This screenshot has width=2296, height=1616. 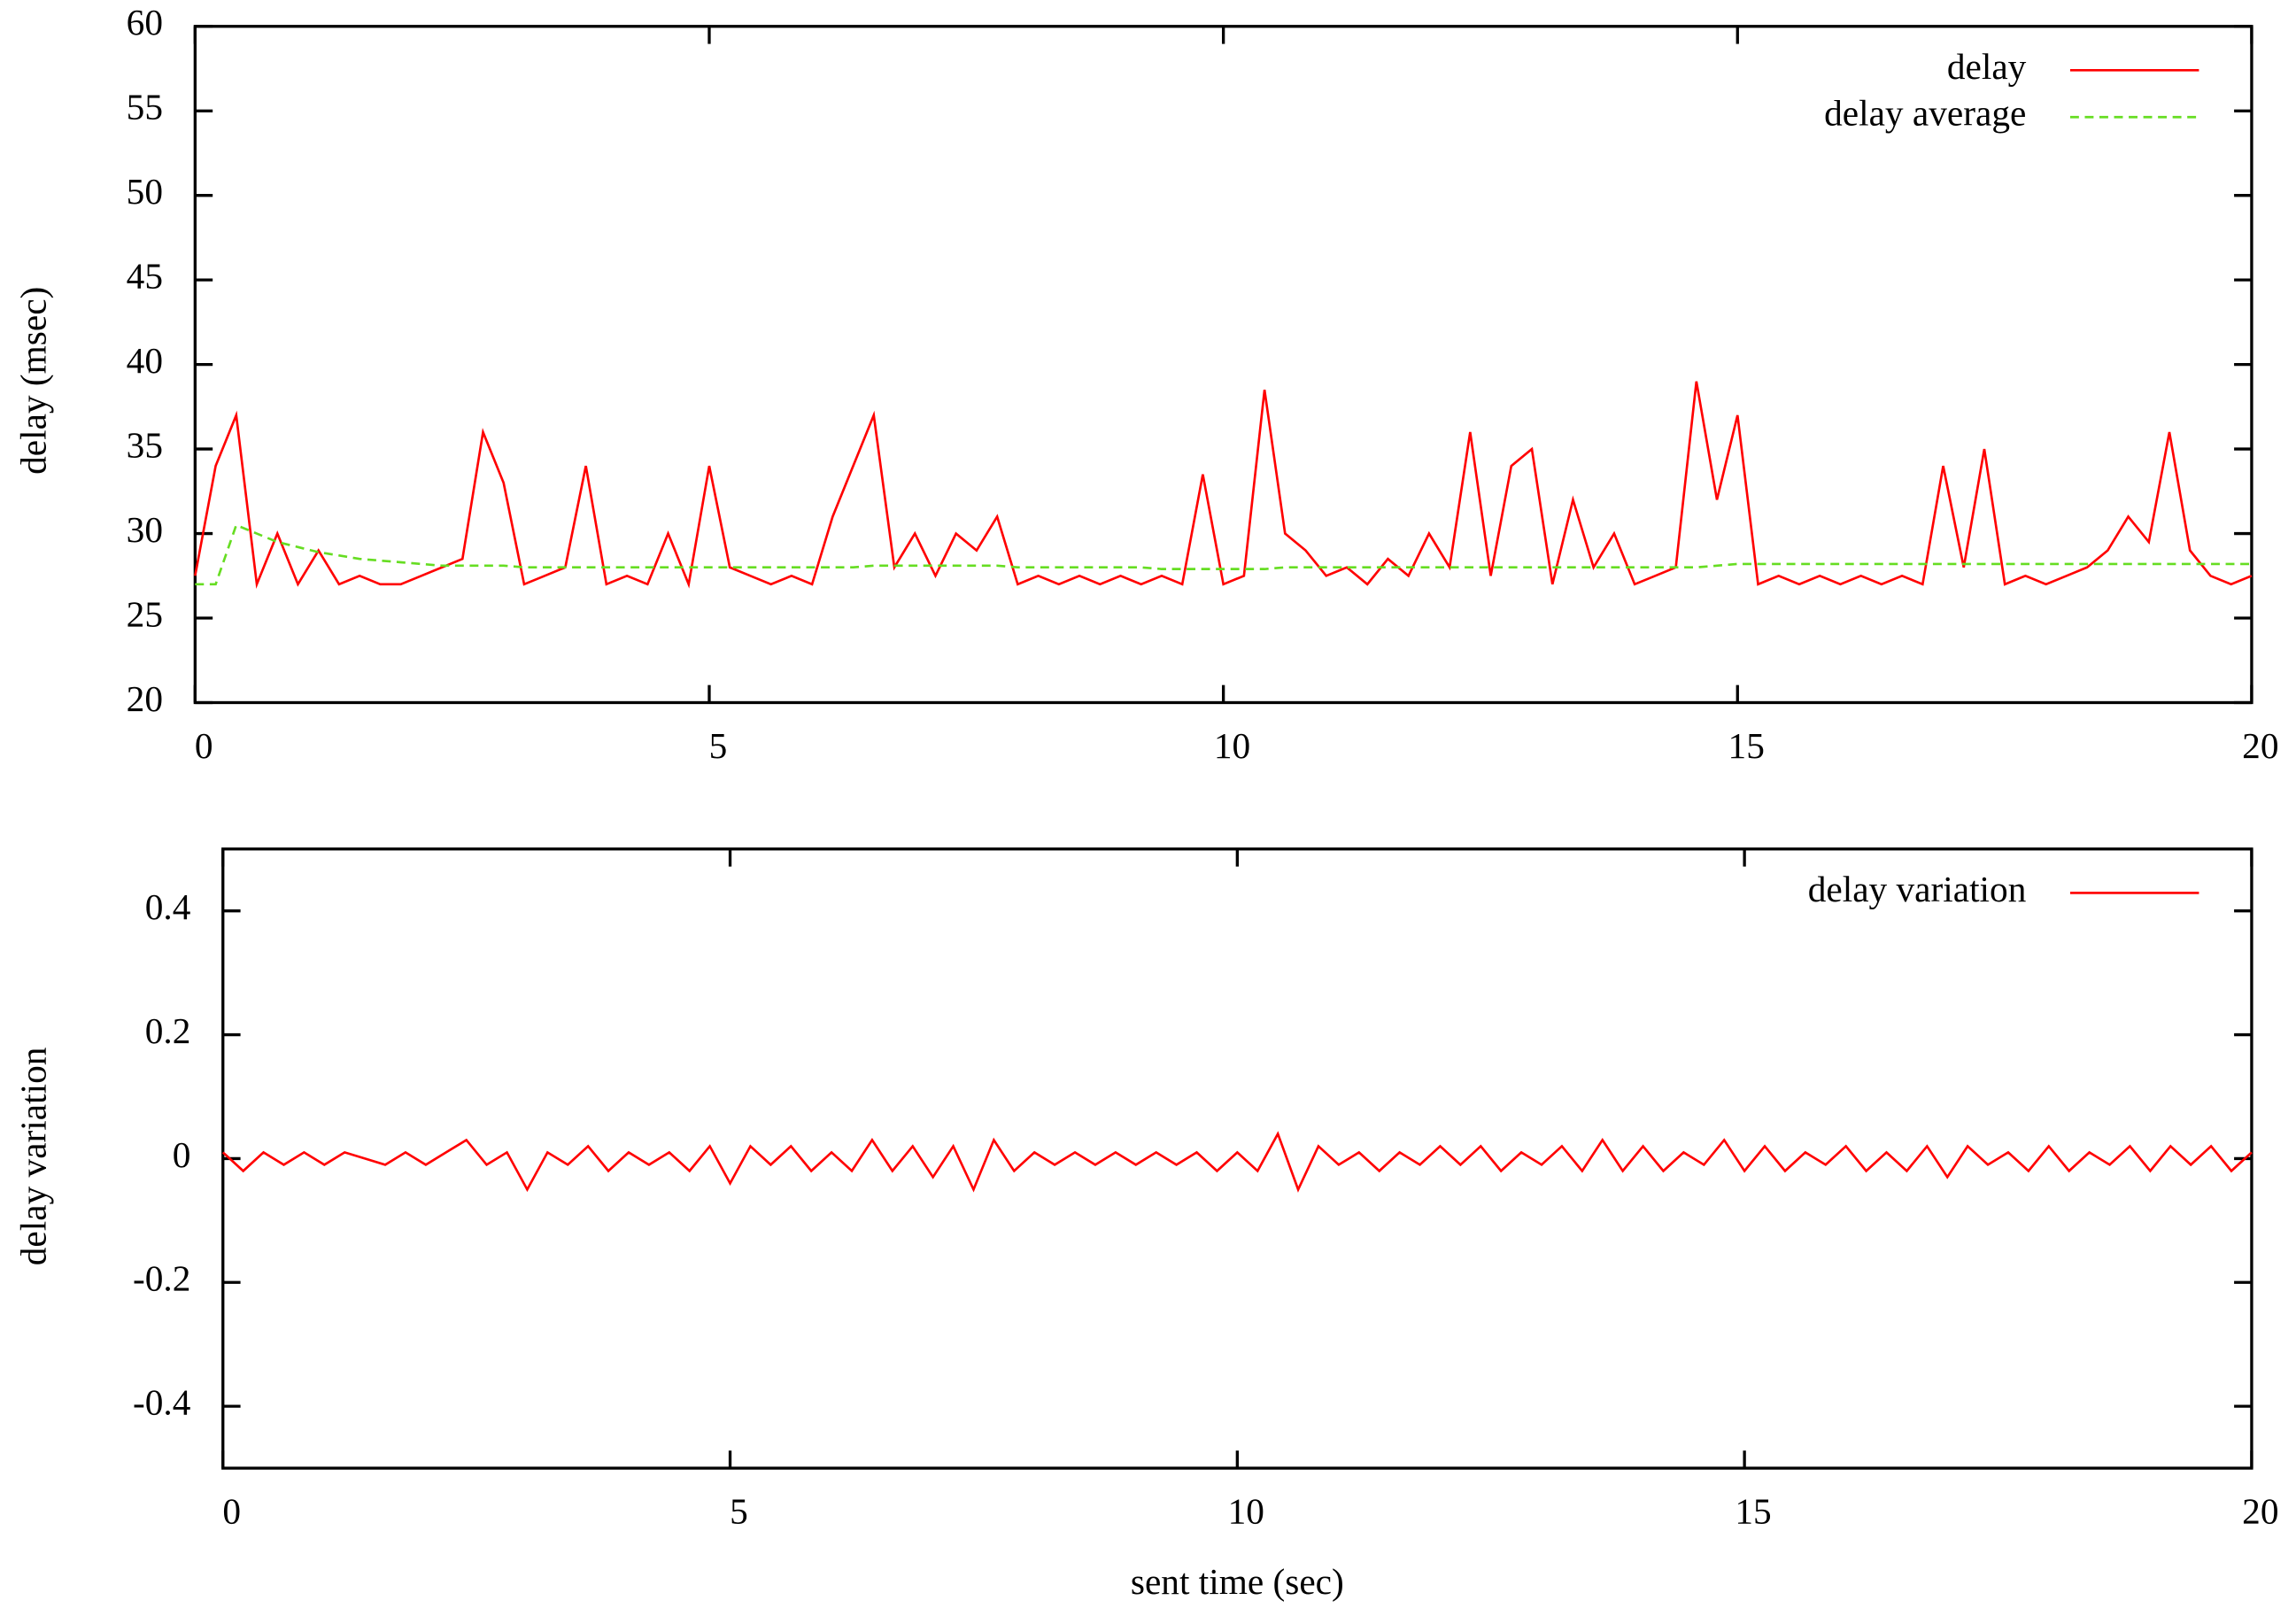 What do you see at coordinates (1987, 66) in the screenshot?
I see `legend-label: delay` at bounding box center [1987, 66].